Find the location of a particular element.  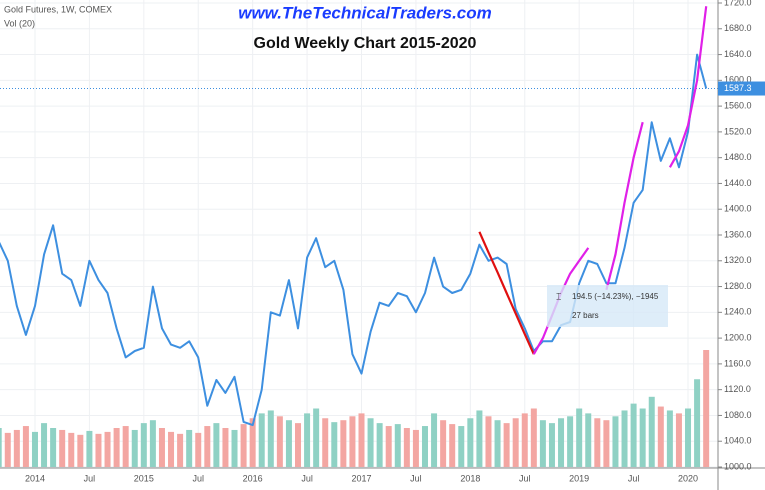

y-tick-label: 1160.0 is located at coordinates (737, 363).